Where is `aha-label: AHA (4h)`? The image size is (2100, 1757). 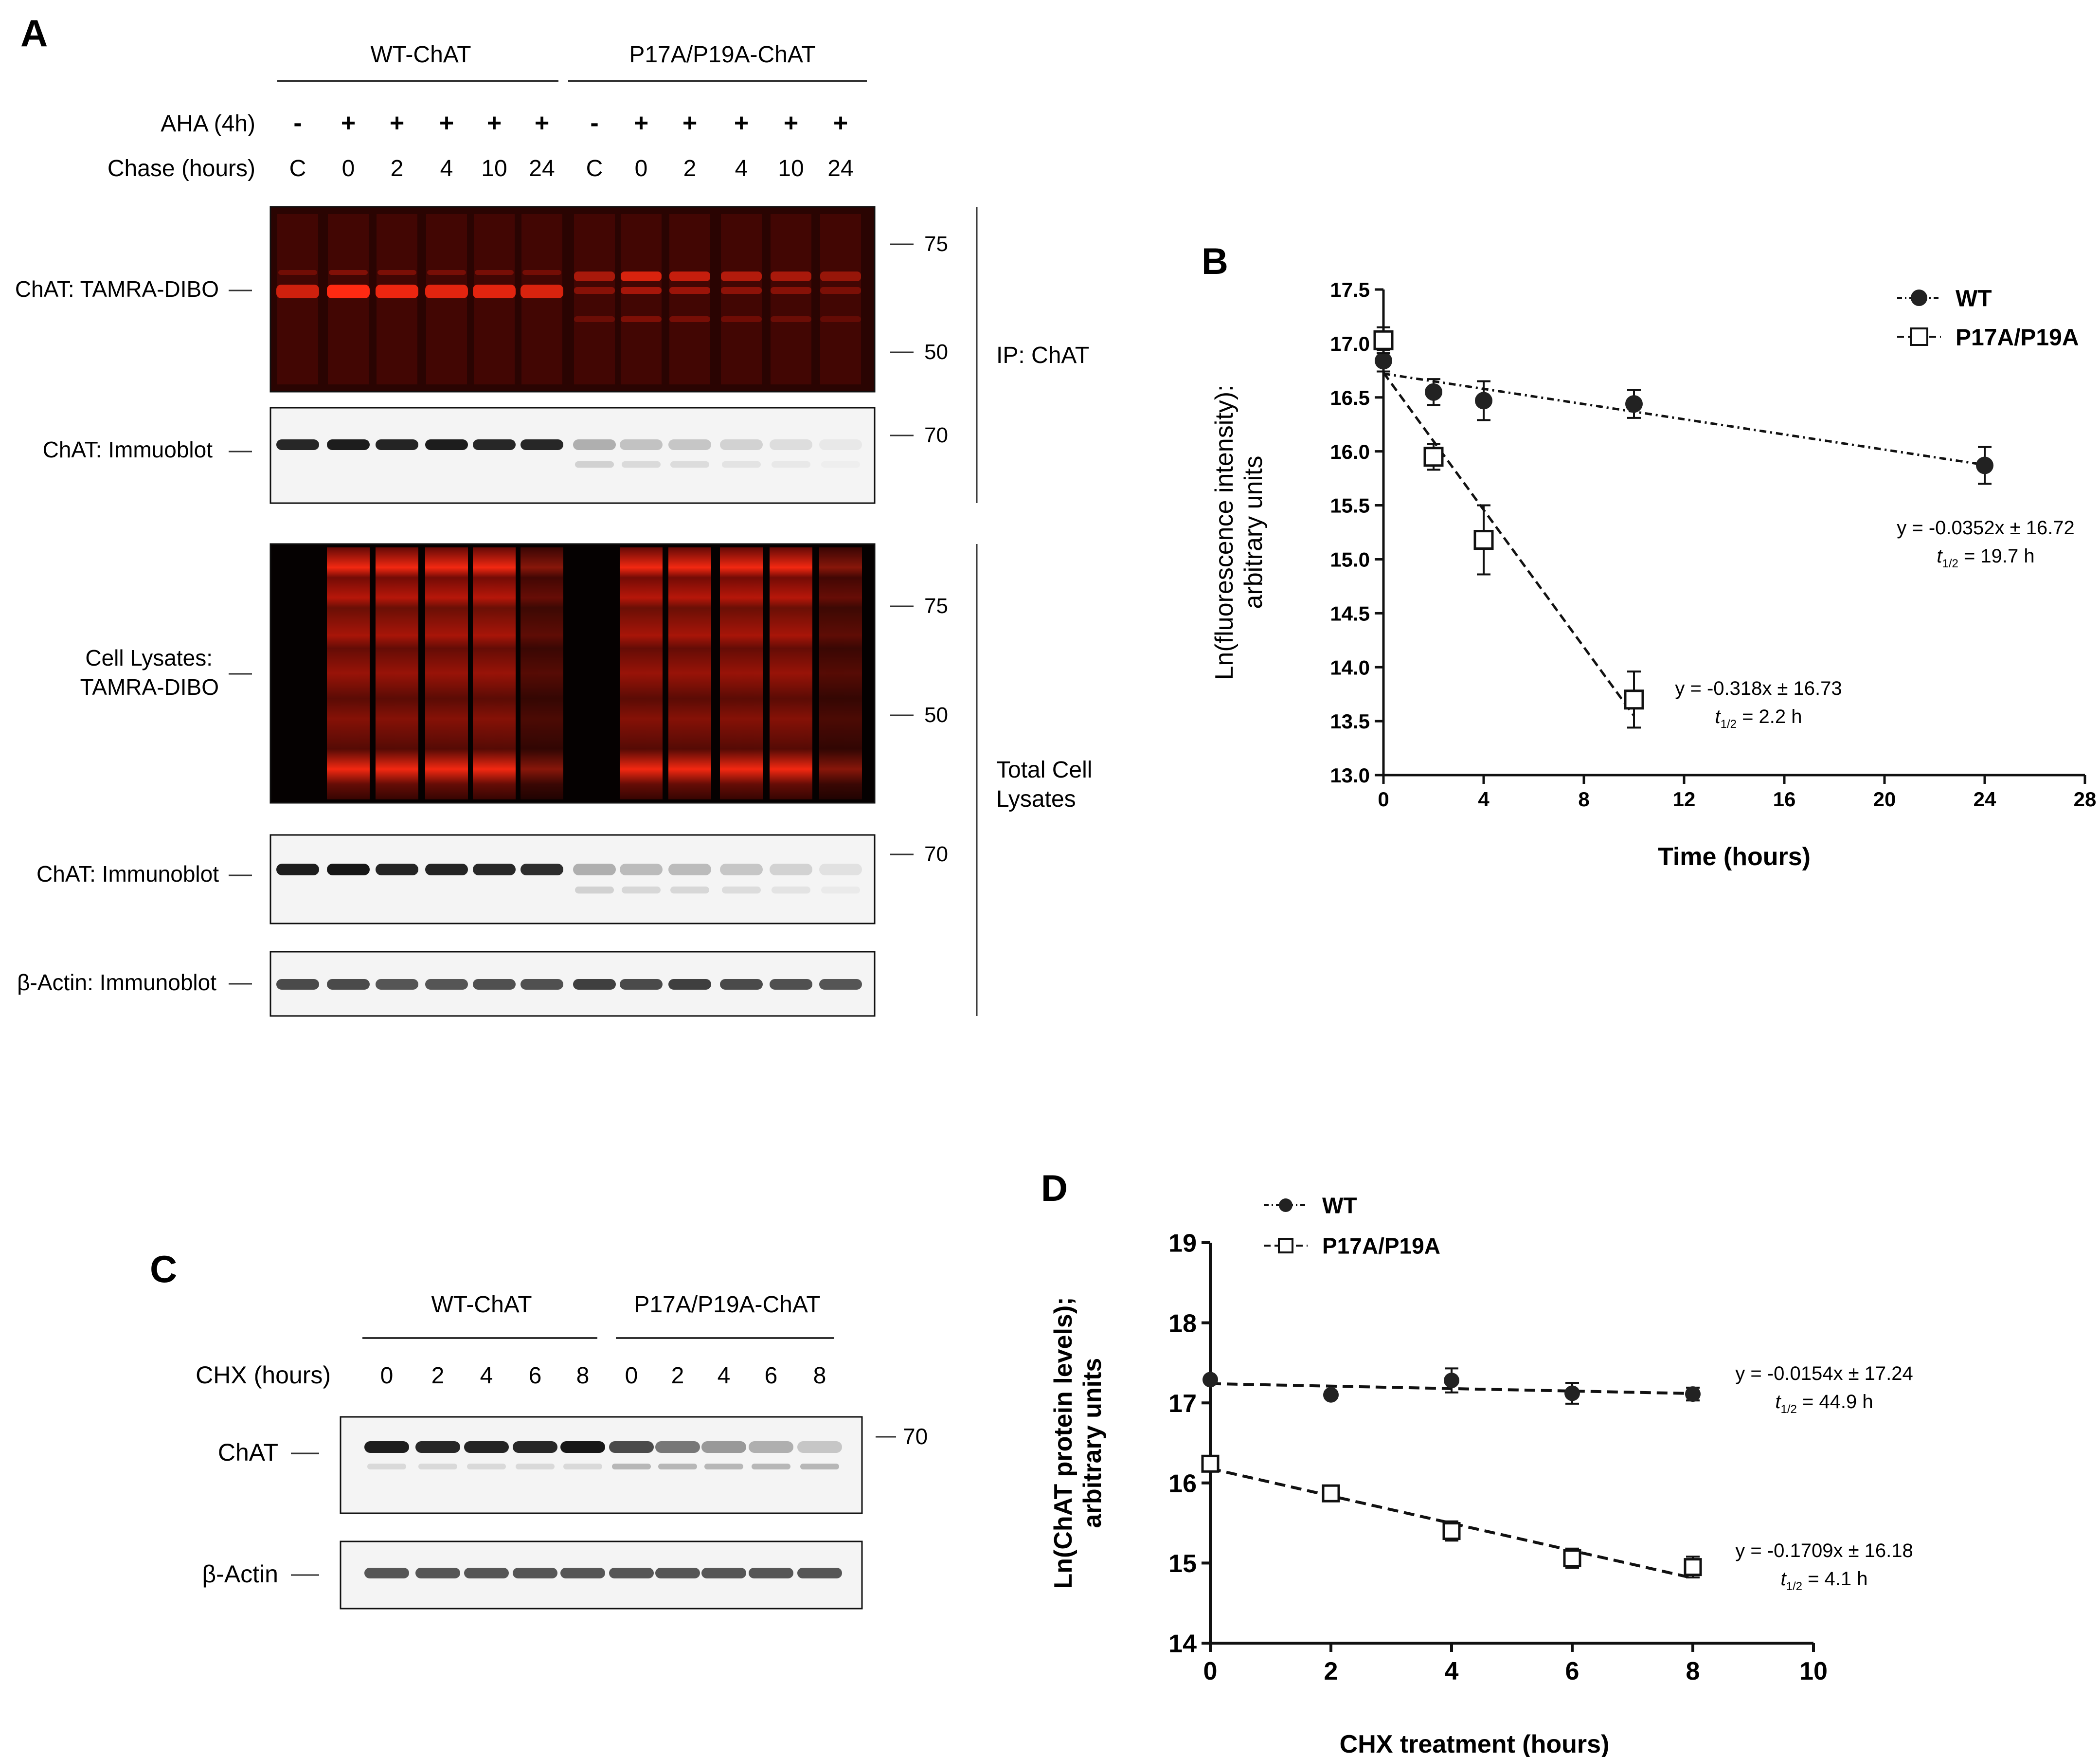
aha-label: AHA (4h) is located at coordinates (208, 124).